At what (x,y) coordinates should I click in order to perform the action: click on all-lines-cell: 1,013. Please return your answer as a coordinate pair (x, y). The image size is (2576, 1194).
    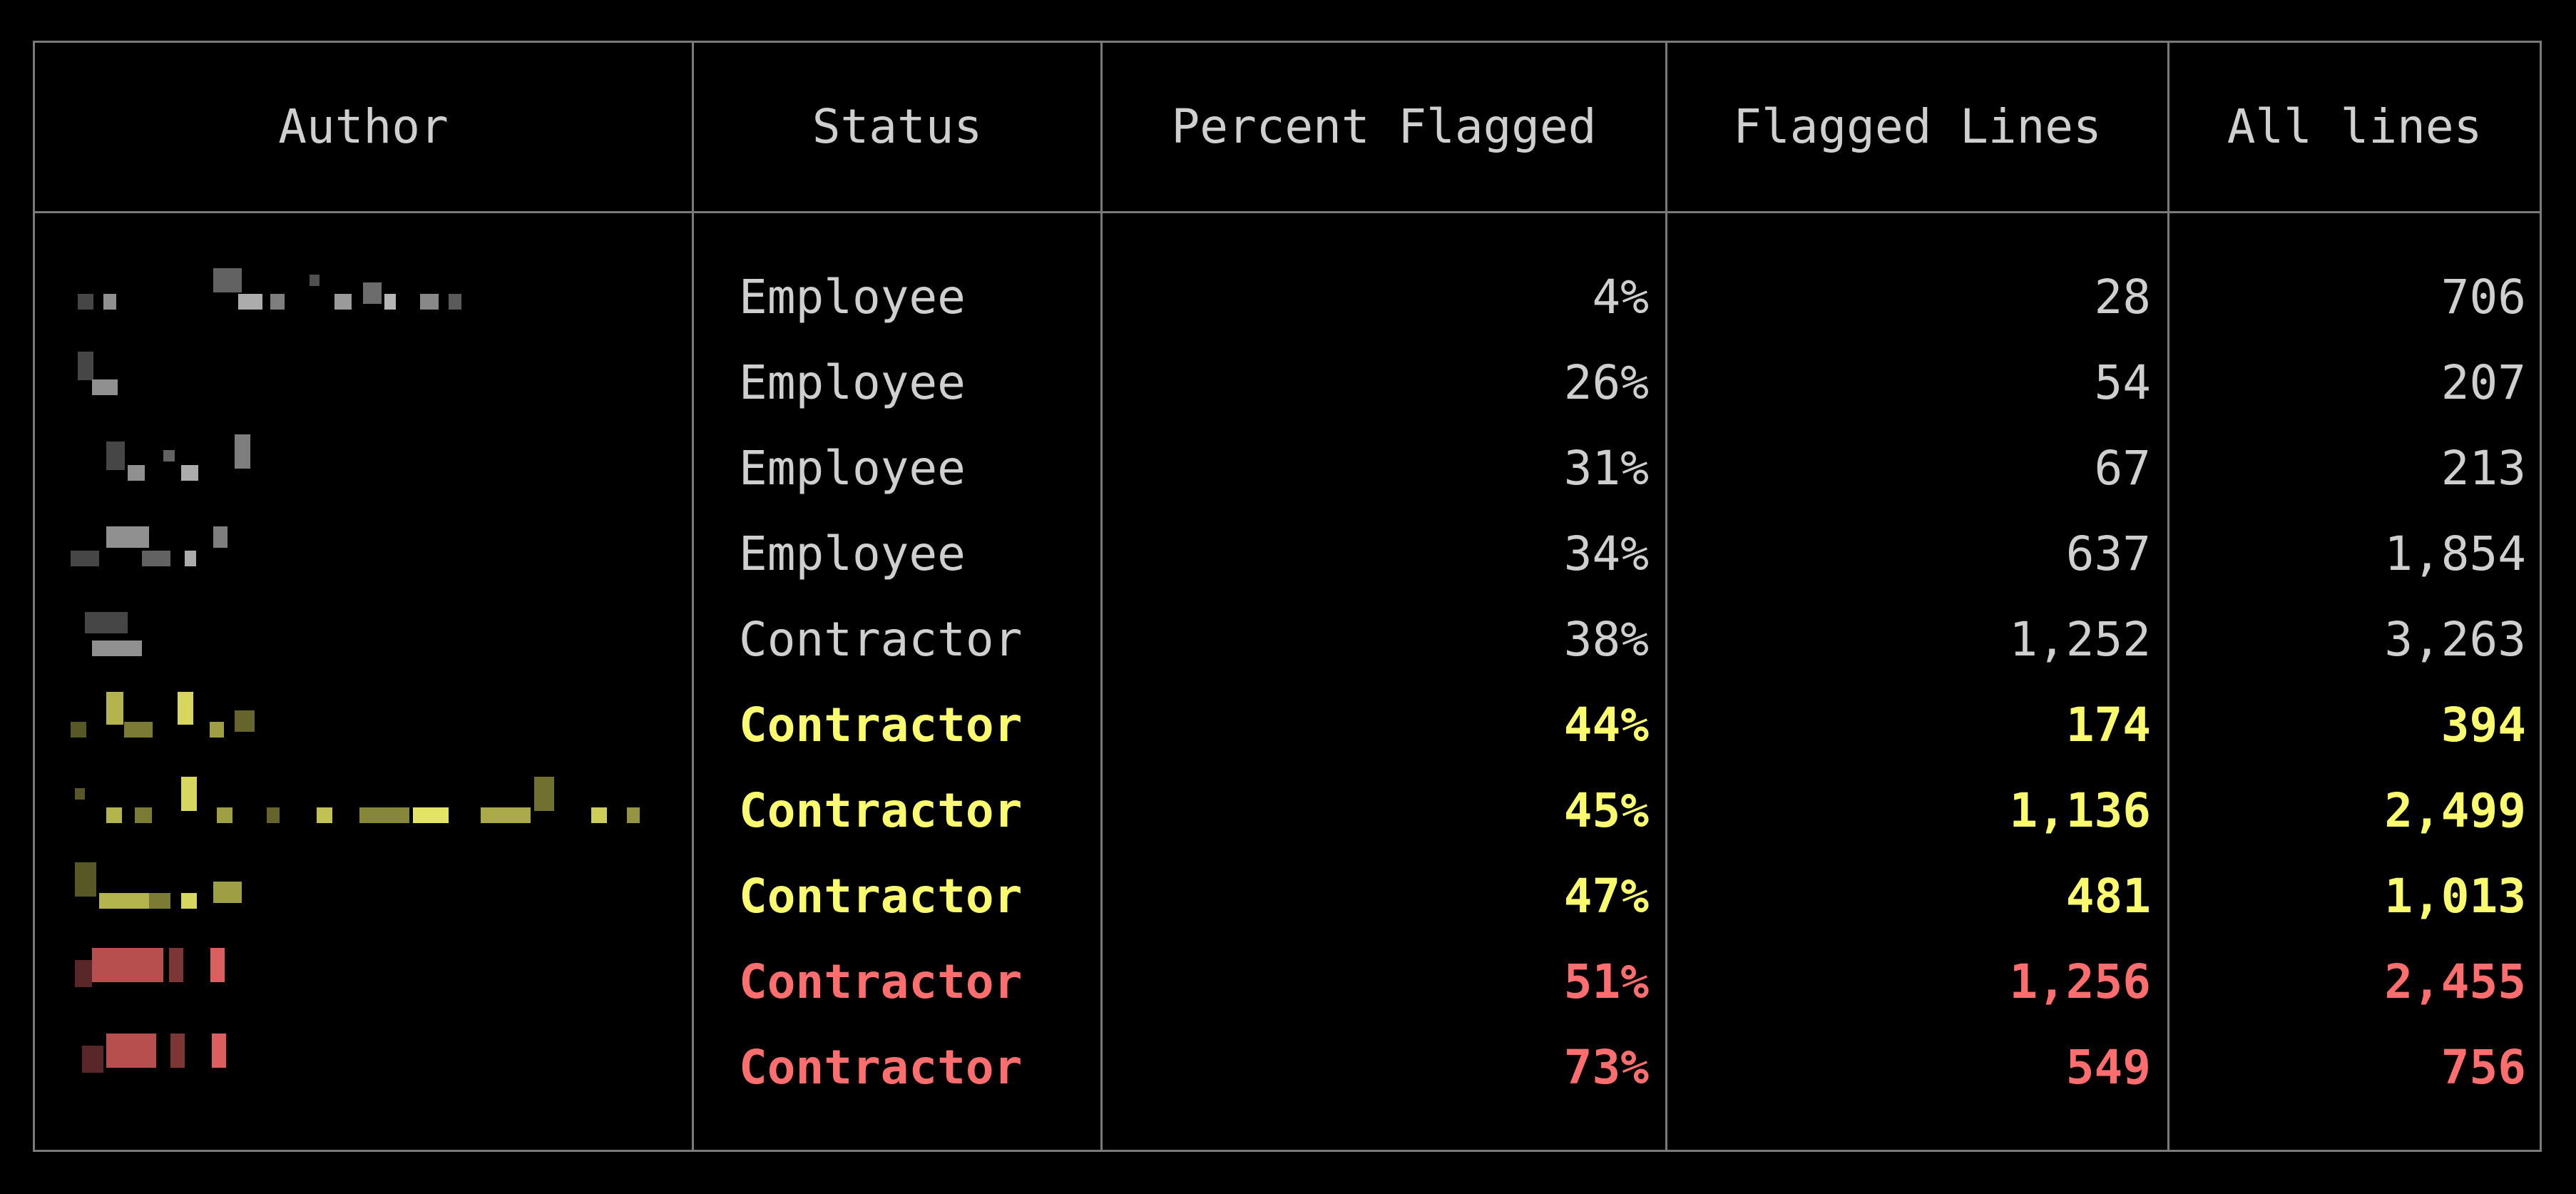
    Looking at the image, I should click on (2455, 896).